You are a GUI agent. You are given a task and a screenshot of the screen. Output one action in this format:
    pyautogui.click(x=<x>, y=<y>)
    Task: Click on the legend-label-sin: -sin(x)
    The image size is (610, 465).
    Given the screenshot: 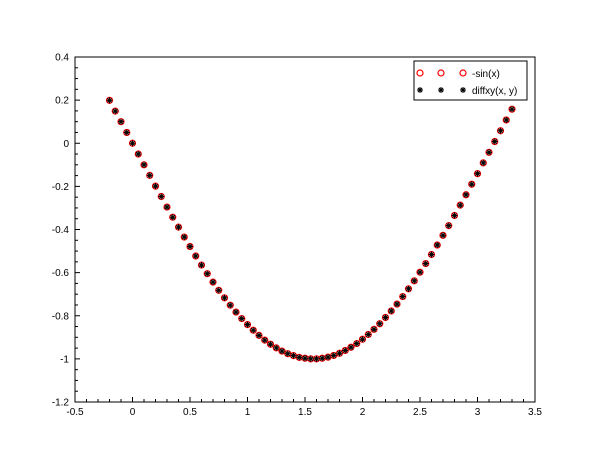 What is the action you would take?
    pyautogui.click(x=486, y=74)
    